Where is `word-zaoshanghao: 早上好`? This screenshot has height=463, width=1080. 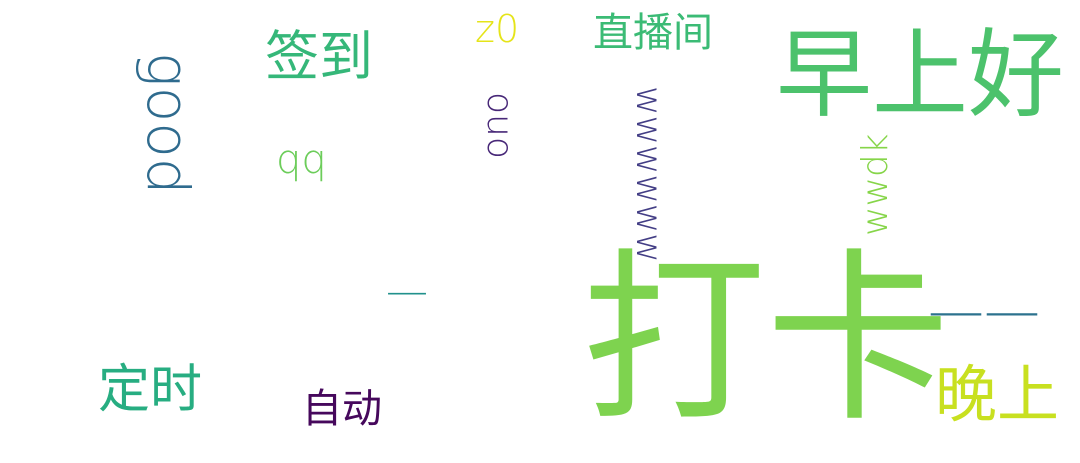
word-zaoshanghao: 早上好 is located at coordinates (920, 75).